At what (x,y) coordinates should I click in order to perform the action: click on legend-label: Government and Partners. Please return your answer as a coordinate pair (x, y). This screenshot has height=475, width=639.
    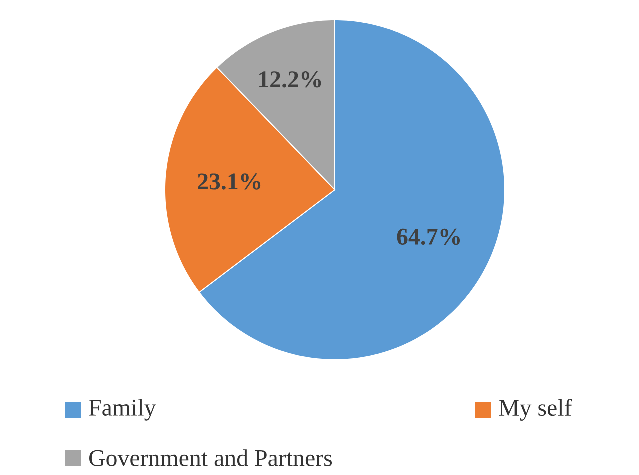
    Looking at the image, I should click on (211, 458).